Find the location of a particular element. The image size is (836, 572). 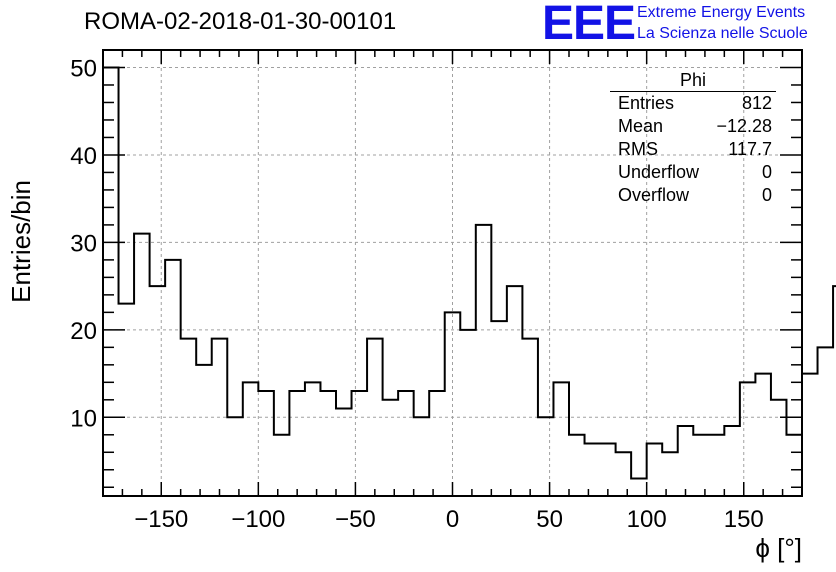

stats-label: Underflow is located at coordinates (659, 172).